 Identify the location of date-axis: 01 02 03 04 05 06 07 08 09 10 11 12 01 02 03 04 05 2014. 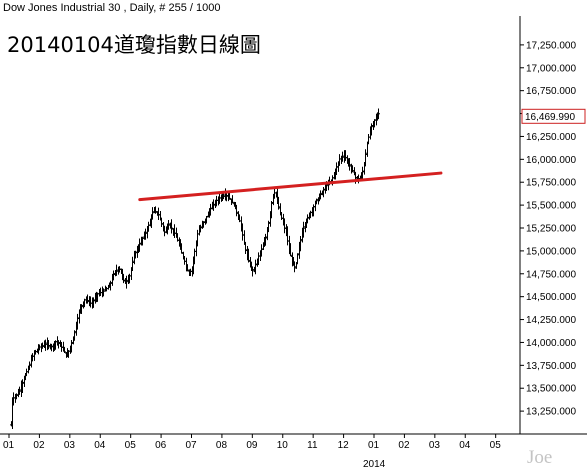
(252, 452).